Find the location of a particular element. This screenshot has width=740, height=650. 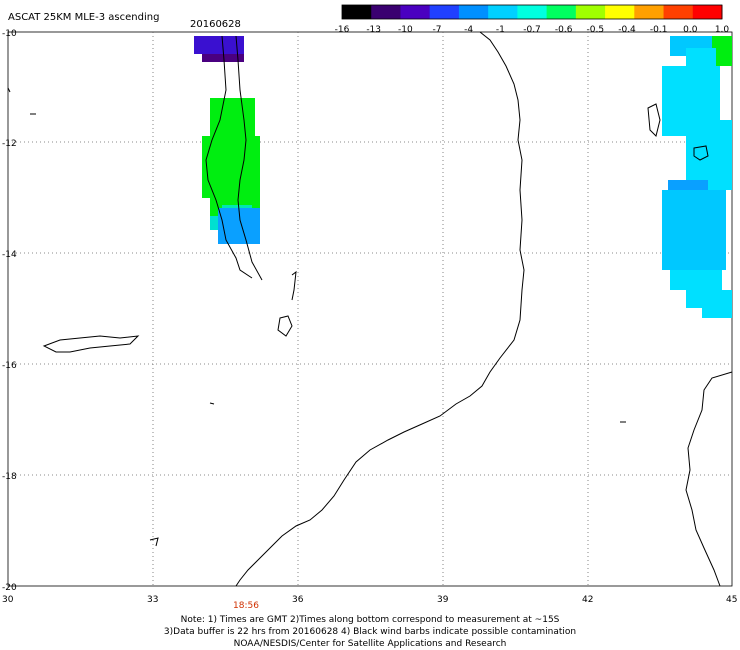

y-tick-label: -20 is located at coordinates (9, 588).